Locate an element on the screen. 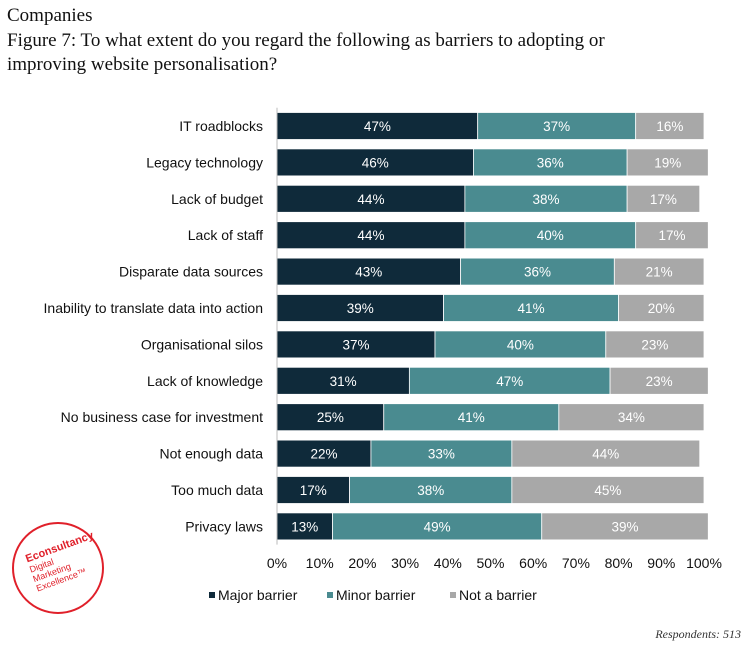 This screenshot has height=654, width=749. x-tick-label: 60% is located at coordinates (533, 563).